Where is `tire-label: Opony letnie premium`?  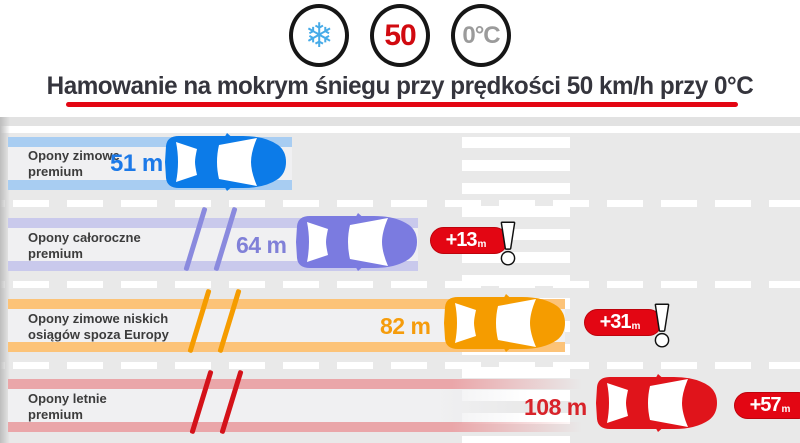 tire-label: Opony letnie premium is located at coordinates (67, 407).